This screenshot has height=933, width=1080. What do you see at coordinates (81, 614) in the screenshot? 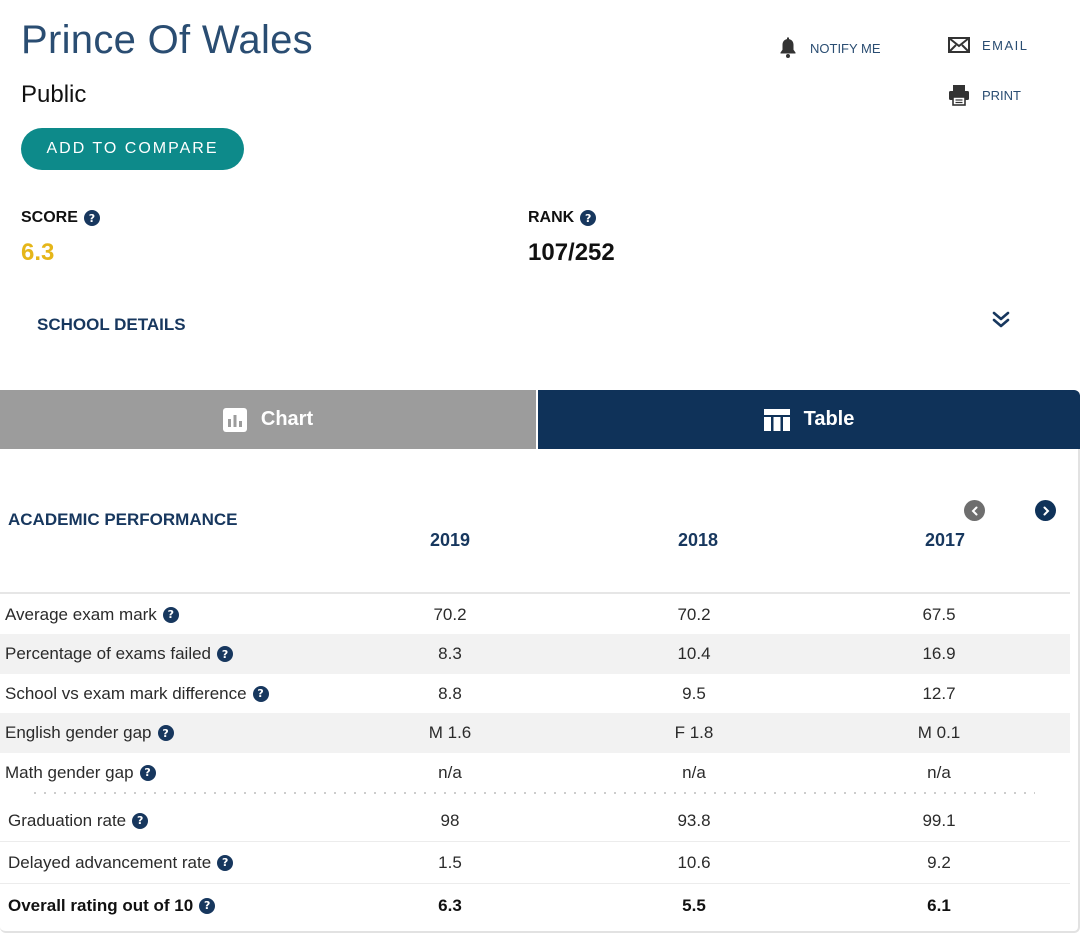
I see `row-label-text: Average exam mark` at bounding box center [81, 614].